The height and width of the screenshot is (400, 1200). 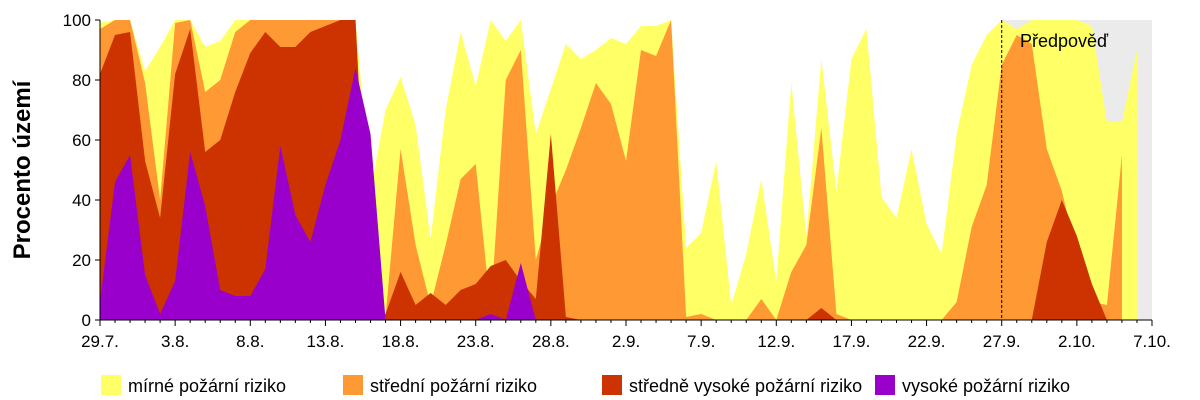 What do you see at coordinates (626, 341) in the screenshot?
I see `x-tick-label: 2.9.` at bounding box center [626, 341].